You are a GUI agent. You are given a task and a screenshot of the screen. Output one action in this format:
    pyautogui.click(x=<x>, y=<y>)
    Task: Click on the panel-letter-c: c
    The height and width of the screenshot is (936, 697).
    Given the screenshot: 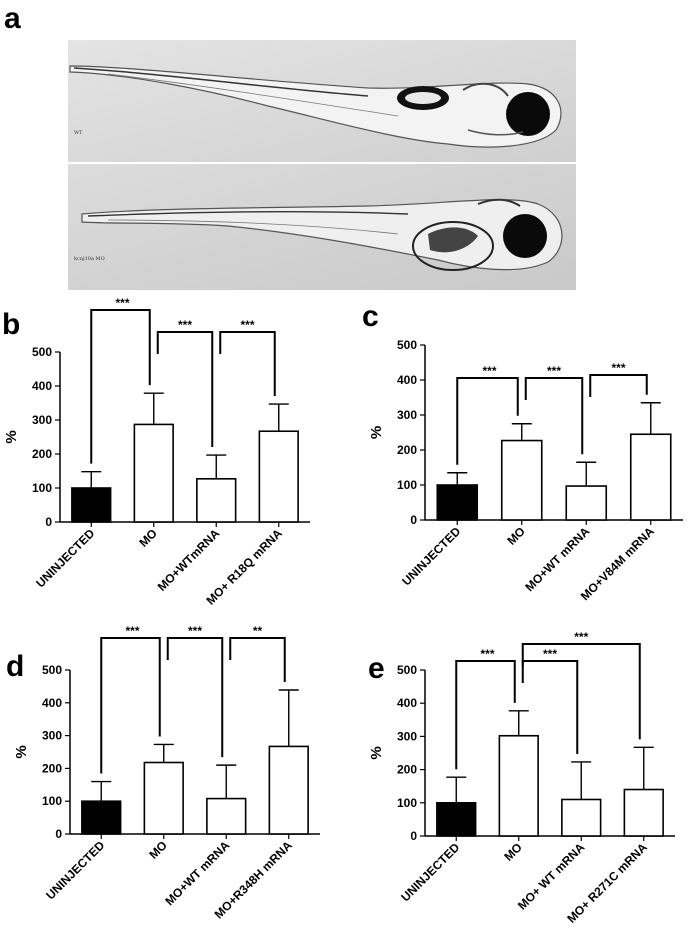 What is the action you would take?
    pyautogui.click(x=370, y=316)
    